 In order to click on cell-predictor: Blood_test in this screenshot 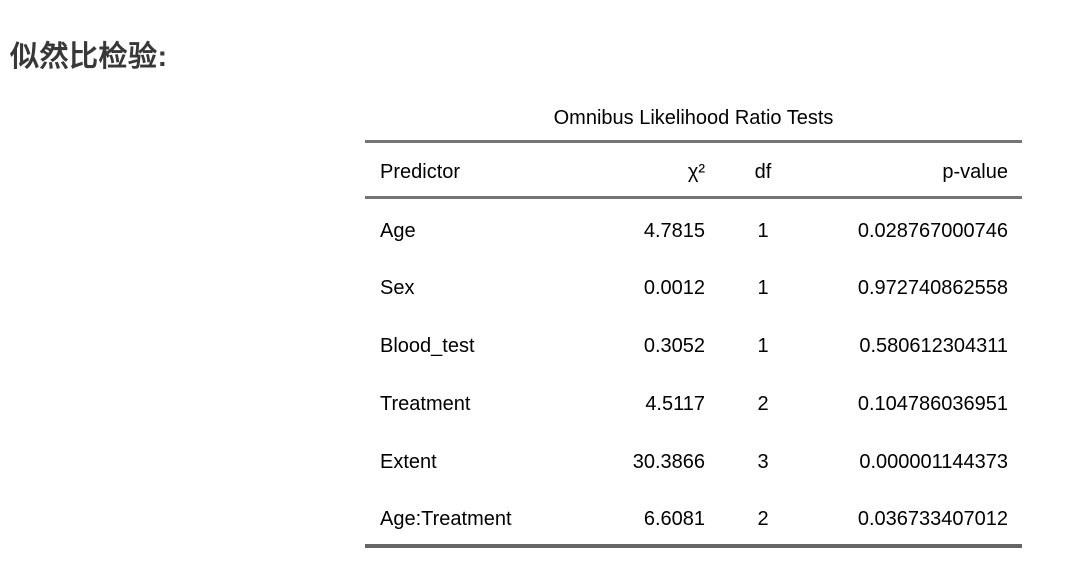, I will do `click(427, 346)`.